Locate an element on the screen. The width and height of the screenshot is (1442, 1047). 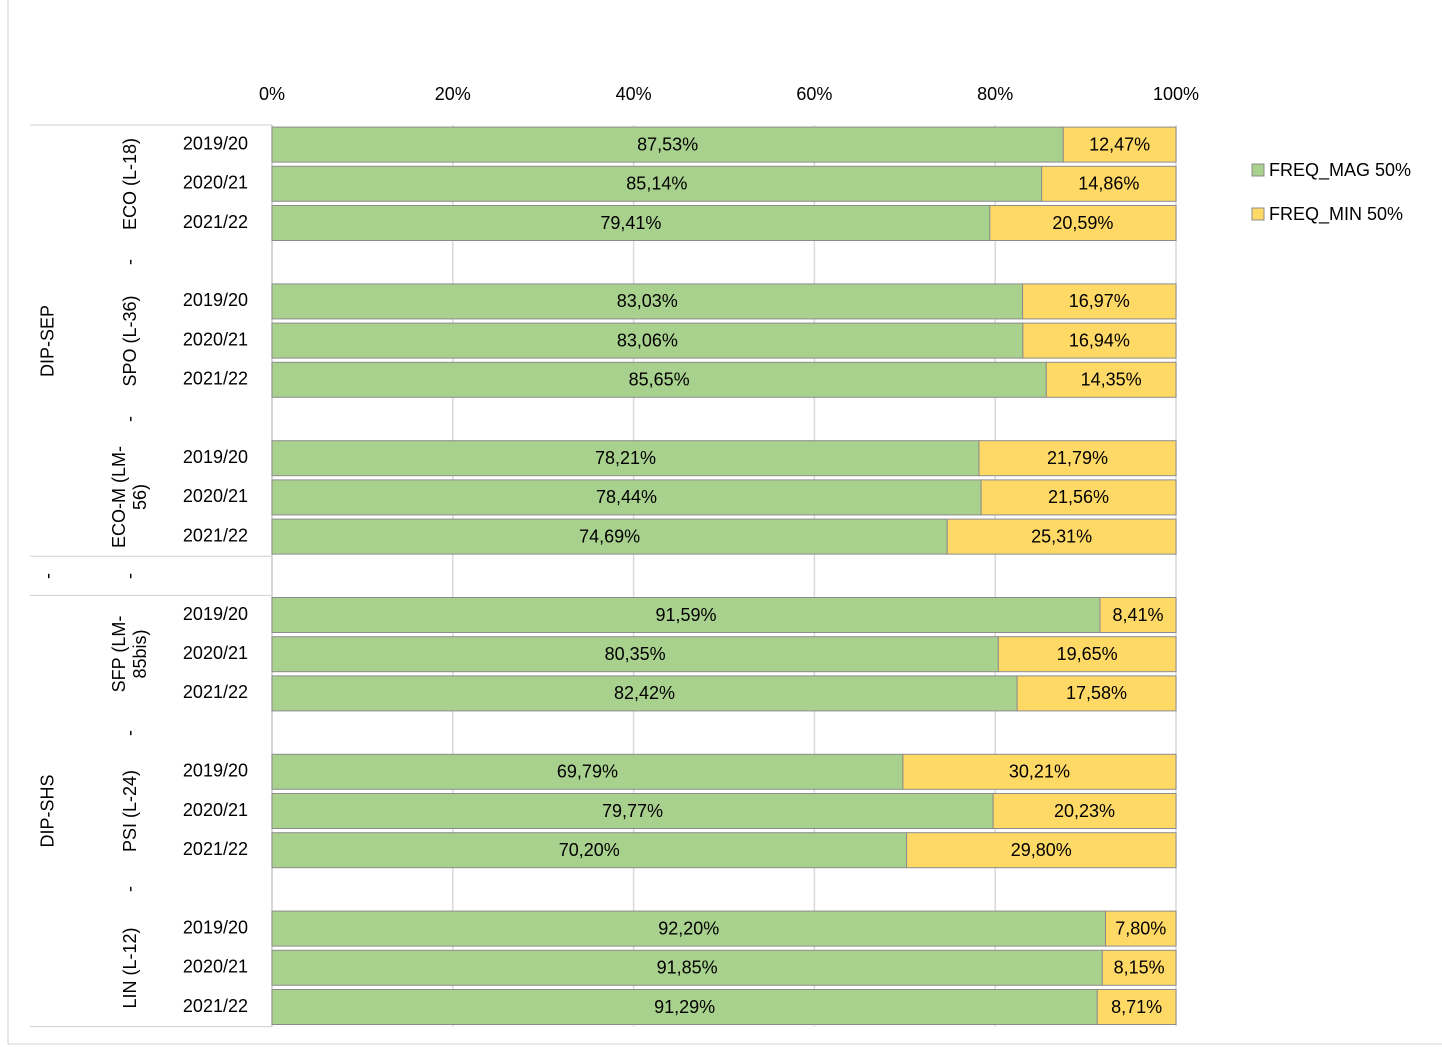
data-label: 30,21% is located at coordinates (1039, 772).